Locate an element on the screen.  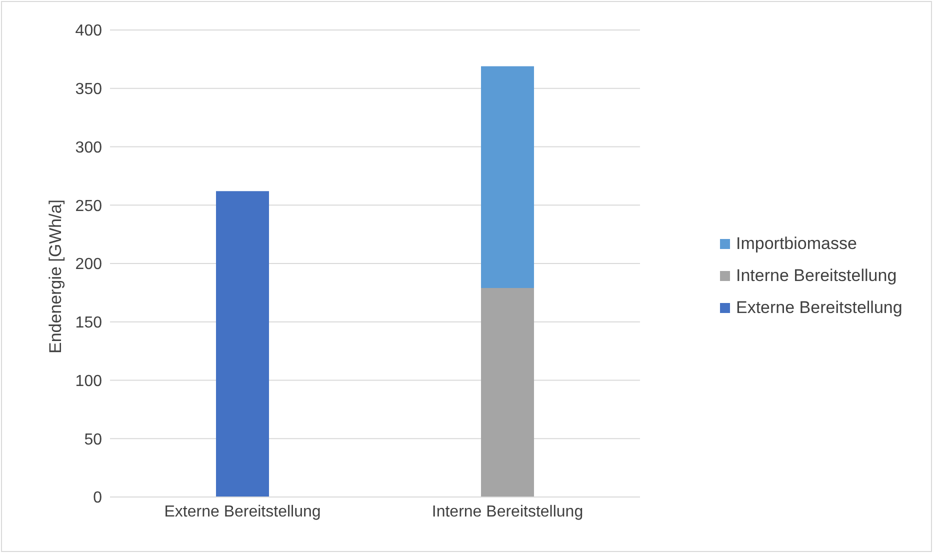
y-tick-label: 250 is located at coordinates (88, 206).